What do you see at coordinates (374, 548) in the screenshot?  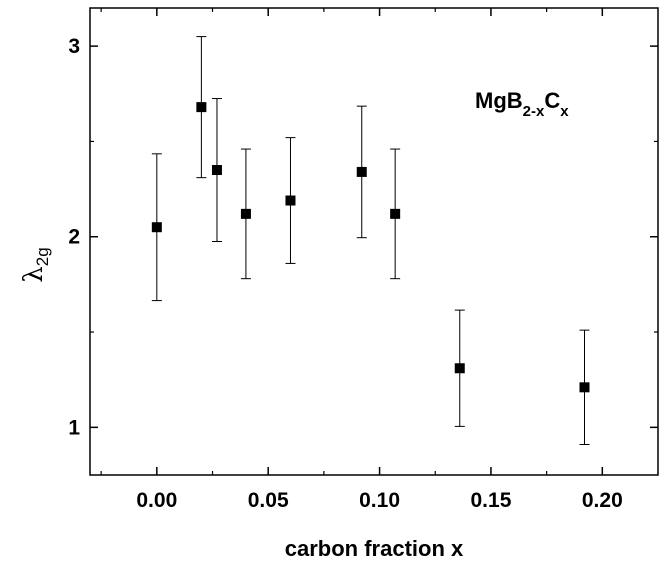 I see `x-axis-label: carbon fraction x` at bounding box center [374, 548].